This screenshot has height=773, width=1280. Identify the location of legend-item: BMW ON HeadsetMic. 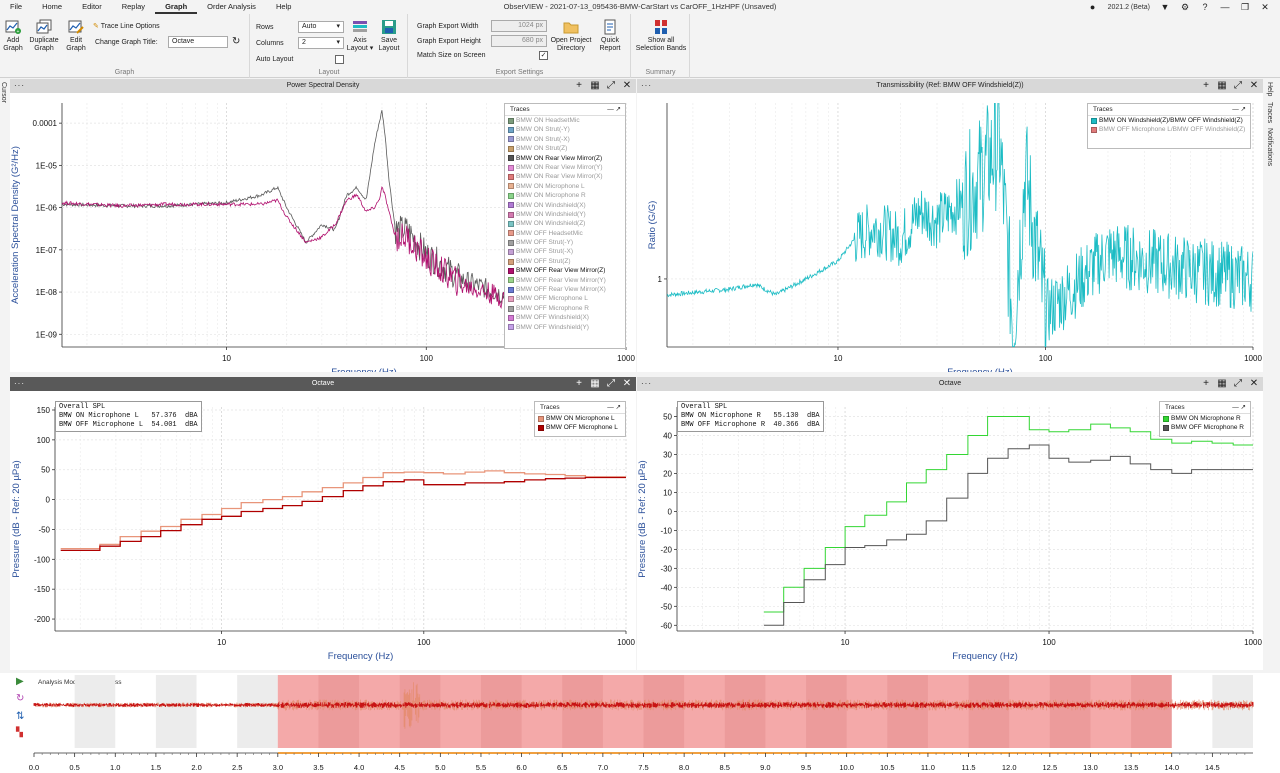
(565, 120).